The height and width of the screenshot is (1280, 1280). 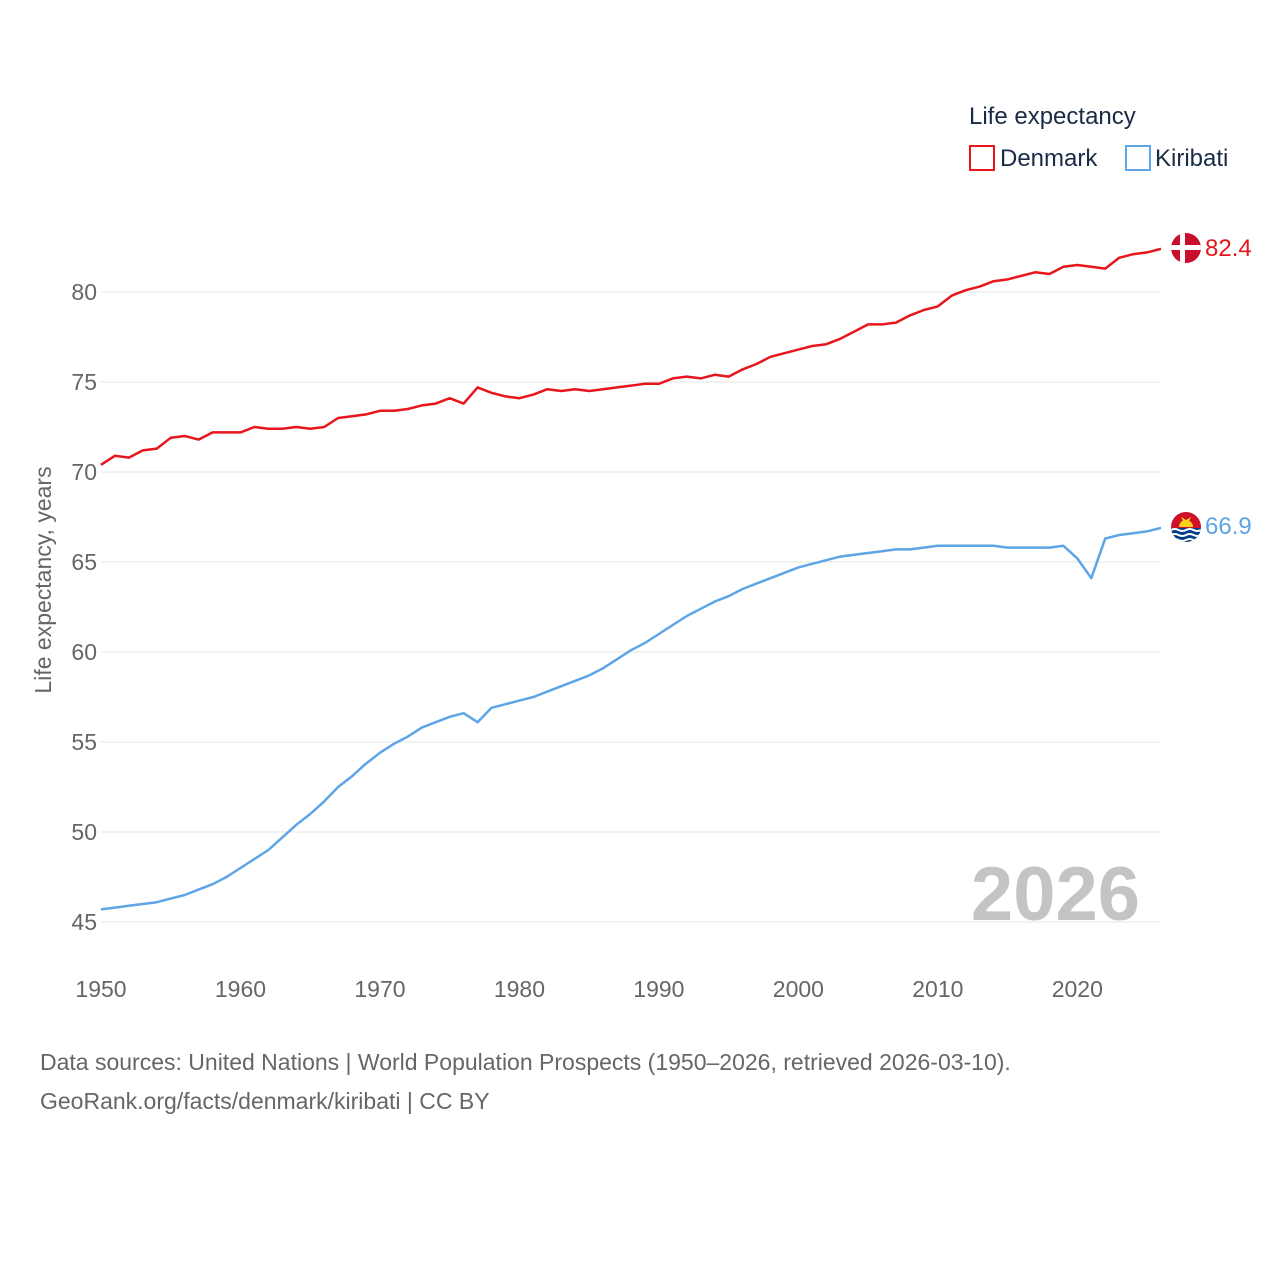 I want to click on legend-label-denmark: Denmark, so click(x=1049, y=158).